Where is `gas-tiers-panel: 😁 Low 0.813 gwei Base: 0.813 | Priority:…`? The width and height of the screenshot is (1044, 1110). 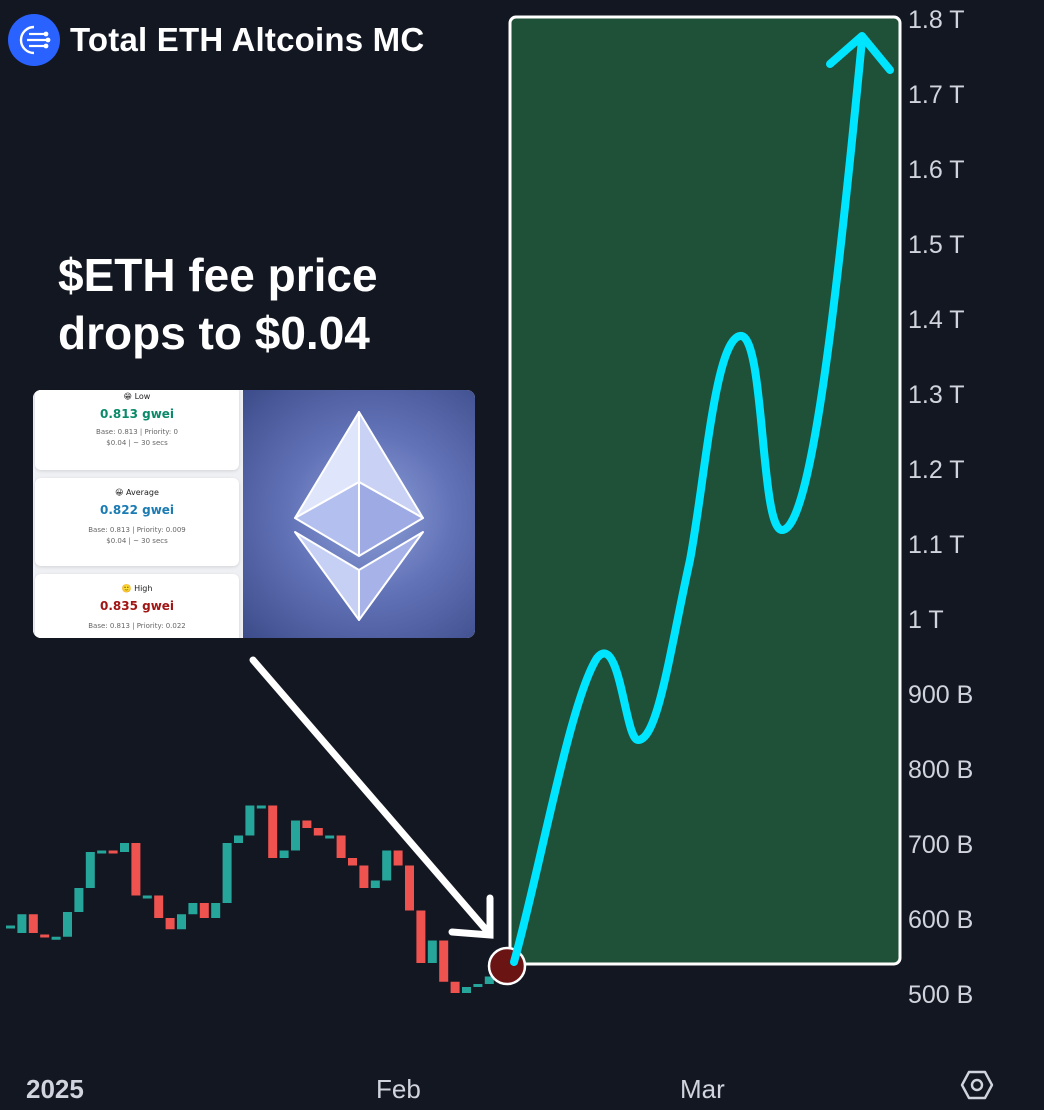
gas-tiers-panel: 😁 Low 0.813 gwei Base: 0.813 | Priority:… is located at coordinates (138, 514).